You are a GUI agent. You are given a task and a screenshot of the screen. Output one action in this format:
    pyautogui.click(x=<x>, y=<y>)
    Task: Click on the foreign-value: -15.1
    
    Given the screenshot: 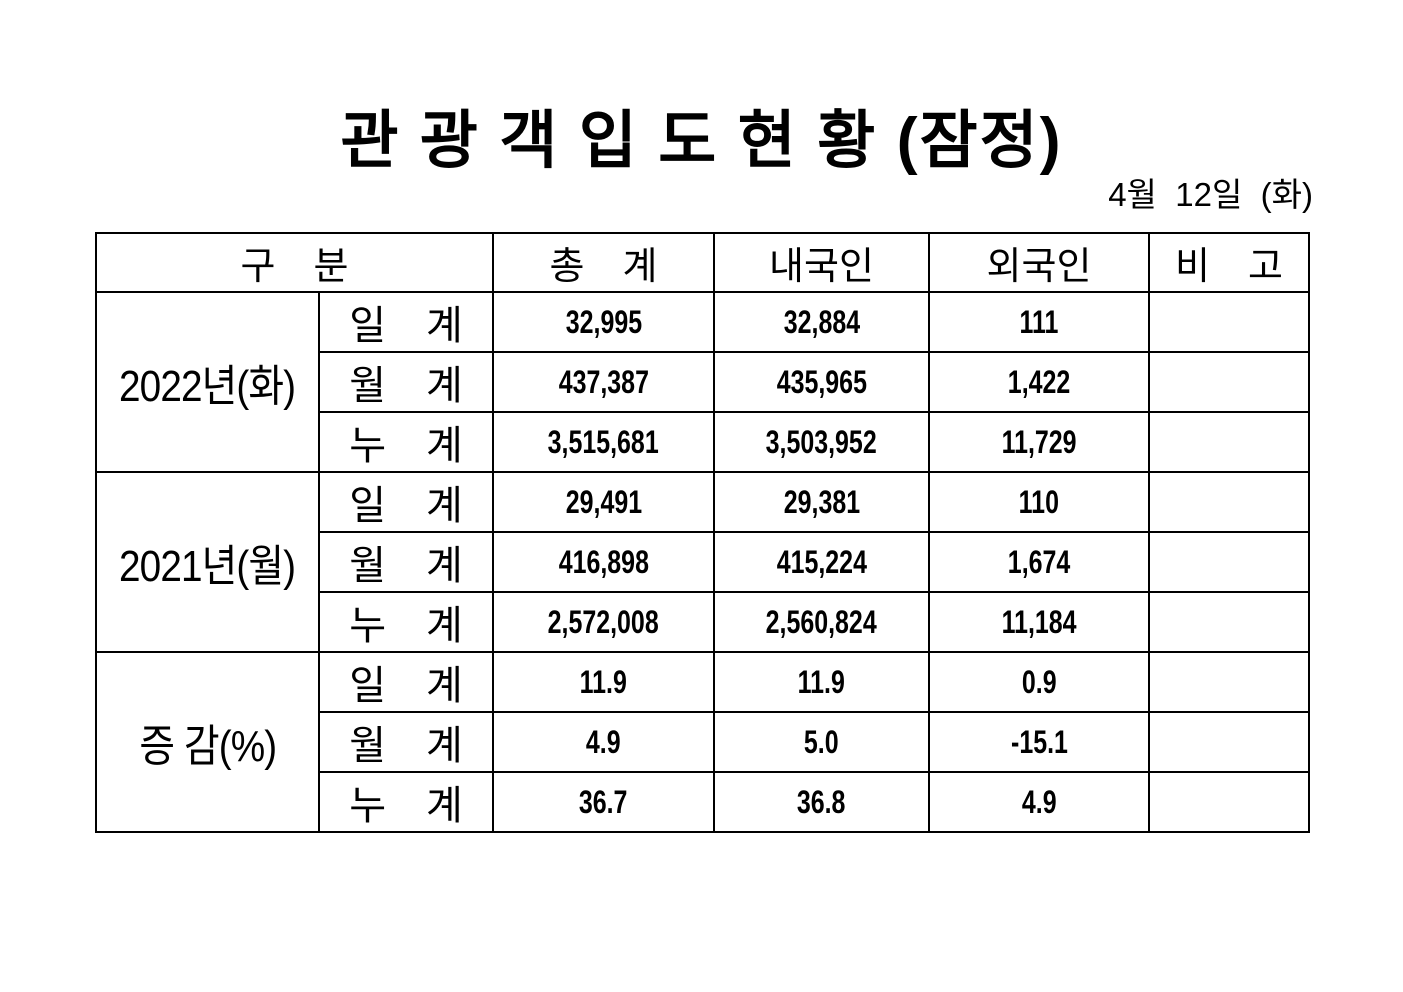 What is the action you would take?
    pyautogui.click(x=1039, y=741)
    